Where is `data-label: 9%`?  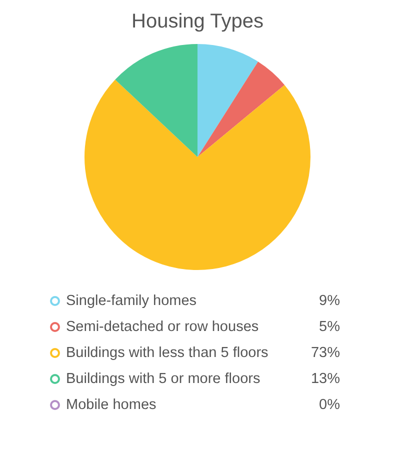 data-label: 9% is located at coordinates (329, 301).